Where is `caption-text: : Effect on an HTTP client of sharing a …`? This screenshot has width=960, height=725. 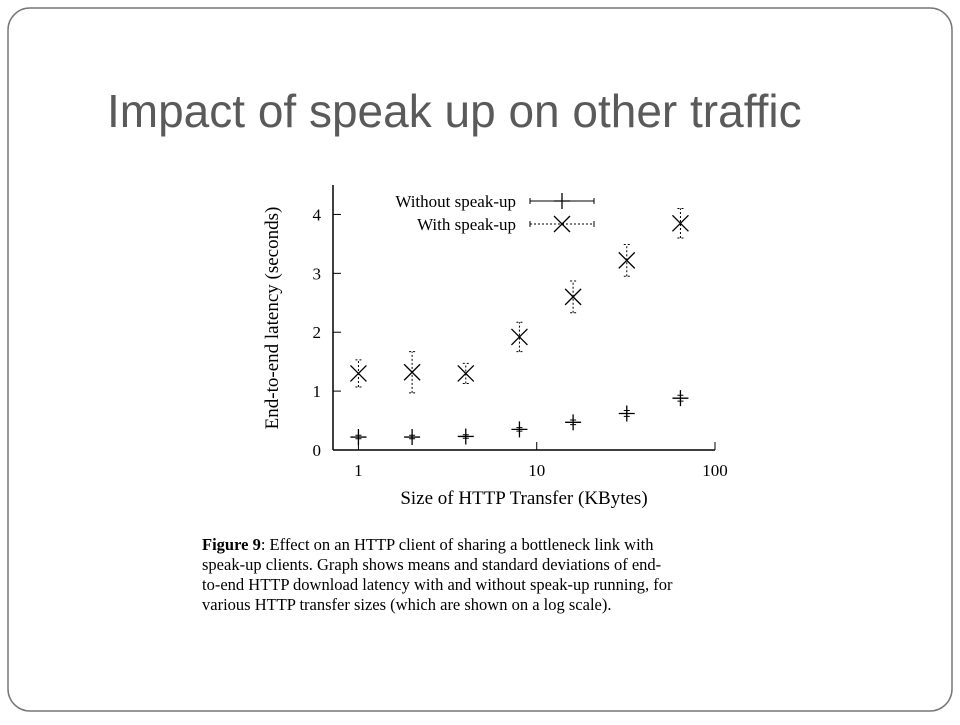
caption-text: : Effect on an HTTP client of sharing a … is located at coordinates (457, 544).